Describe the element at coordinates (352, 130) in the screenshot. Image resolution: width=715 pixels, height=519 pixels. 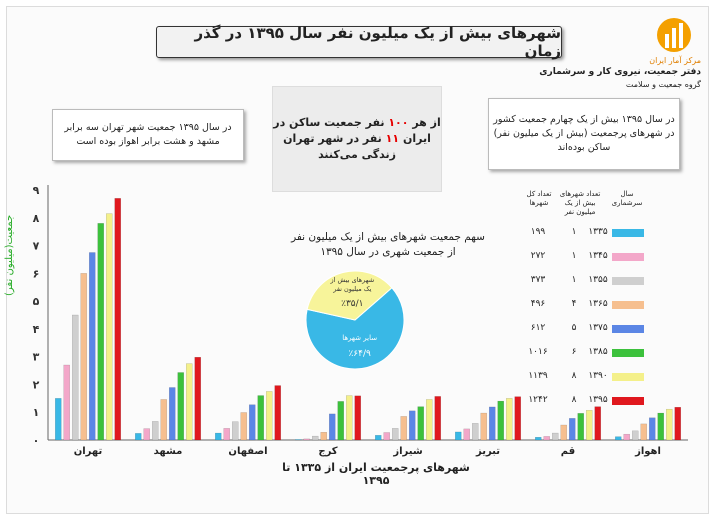
I see `center-mid: نفر جمعیت ساکن در ایران` at that location.